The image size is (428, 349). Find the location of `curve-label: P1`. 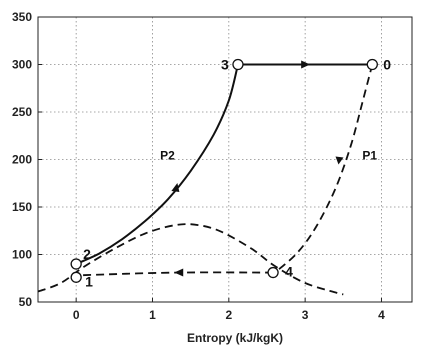

curve-label: P1 is located at coordinates (369, 156).